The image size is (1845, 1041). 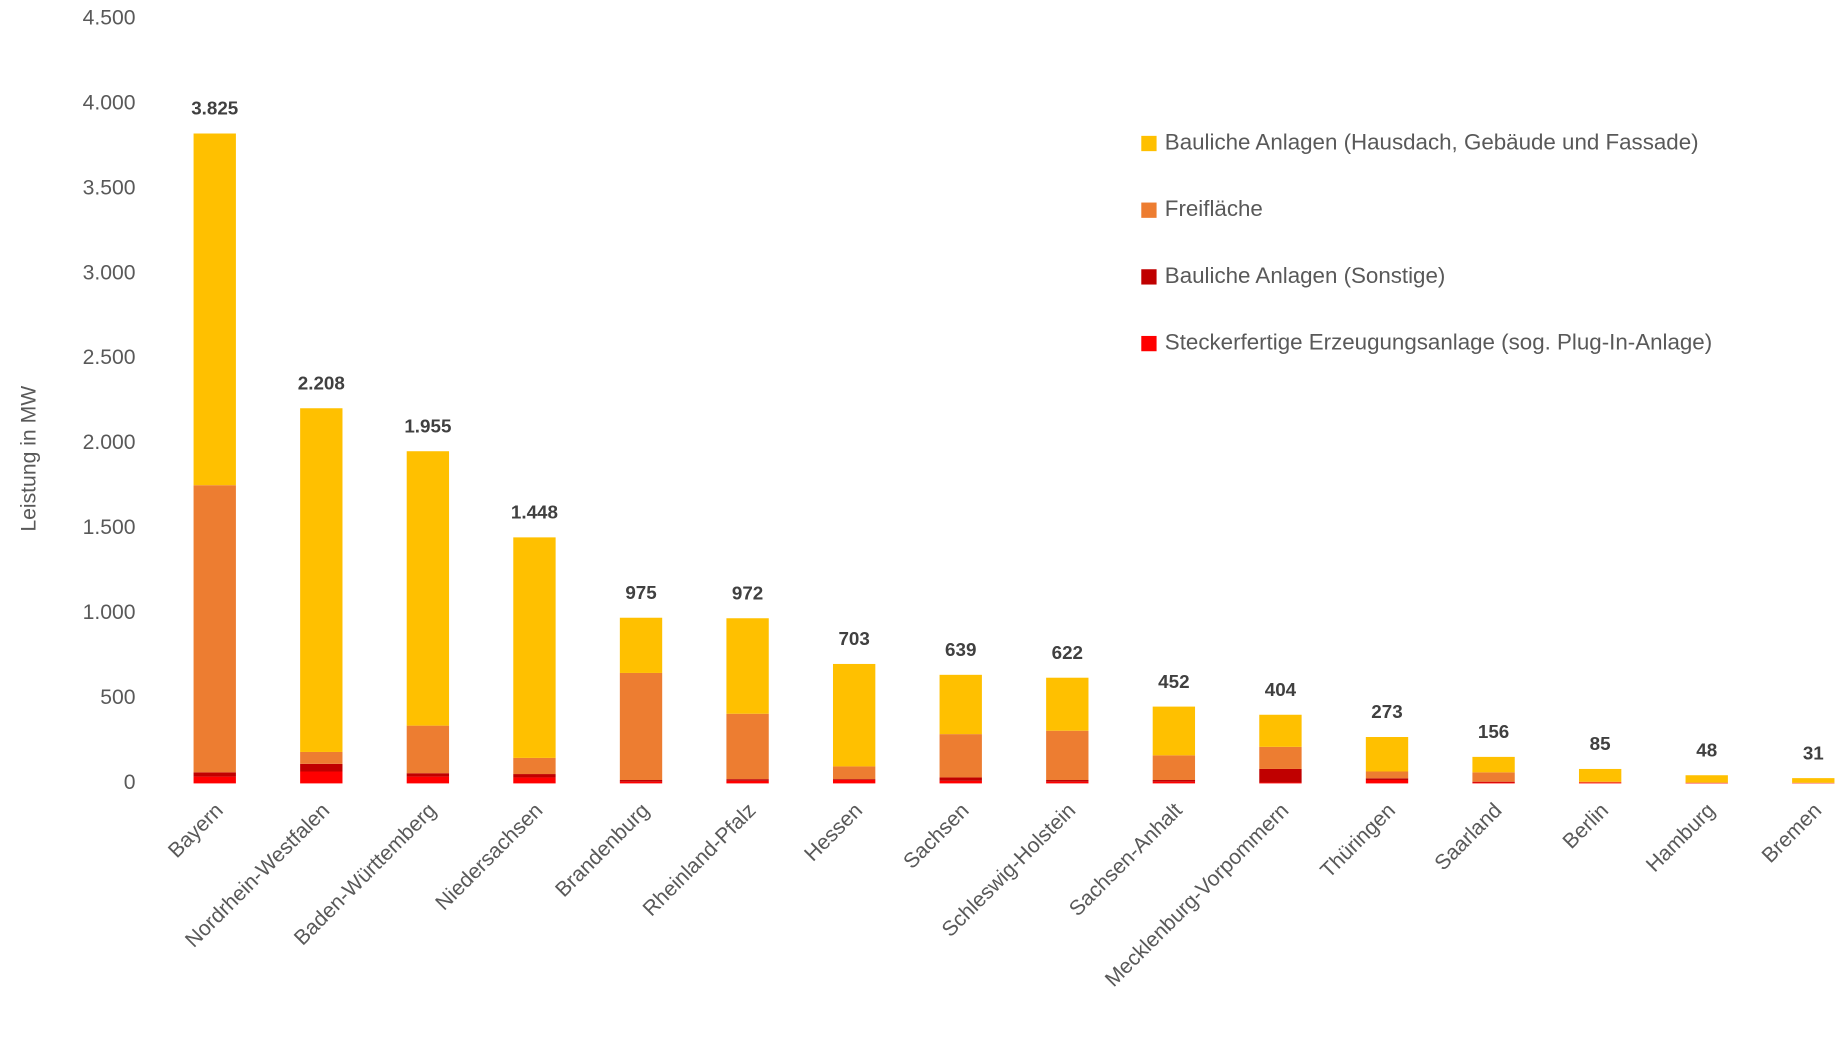 I want to click on x-tick-label: Brandenburg, so click(x=602, y=850).